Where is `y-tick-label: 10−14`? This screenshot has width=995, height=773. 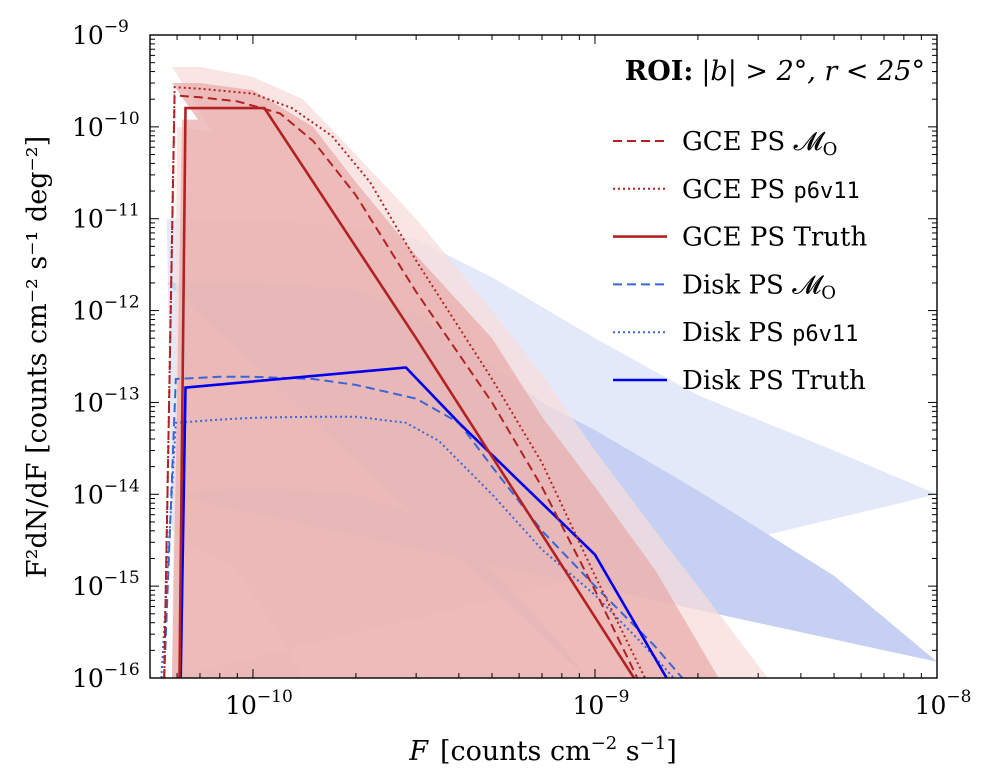 y-tick-label: 10−14 is located at coordinates (106, 492).